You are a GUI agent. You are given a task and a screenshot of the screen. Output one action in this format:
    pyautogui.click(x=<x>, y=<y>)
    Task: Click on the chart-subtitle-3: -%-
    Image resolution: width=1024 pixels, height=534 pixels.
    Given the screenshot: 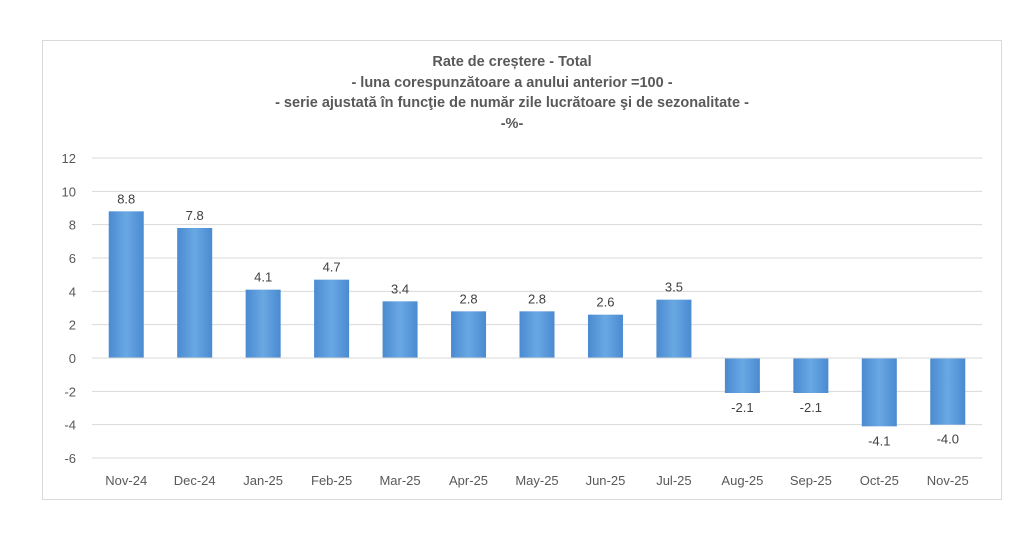 What is the action you would take?
    pyautogui.click(x=512, y=123)
    